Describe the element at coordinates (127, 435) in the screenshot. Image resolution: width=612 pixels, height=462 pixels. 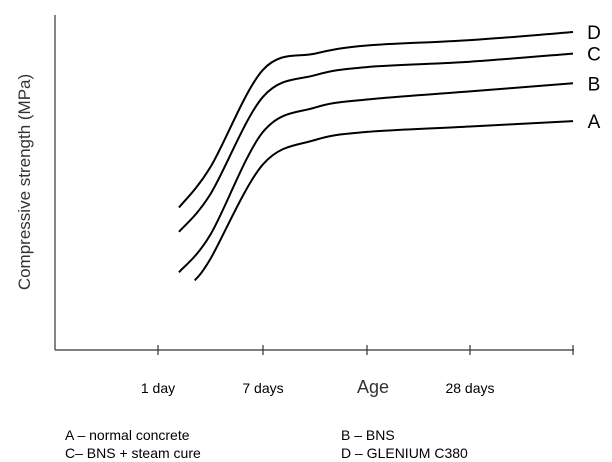
I see `legend-entry-a: A – normal concrete` at that location.